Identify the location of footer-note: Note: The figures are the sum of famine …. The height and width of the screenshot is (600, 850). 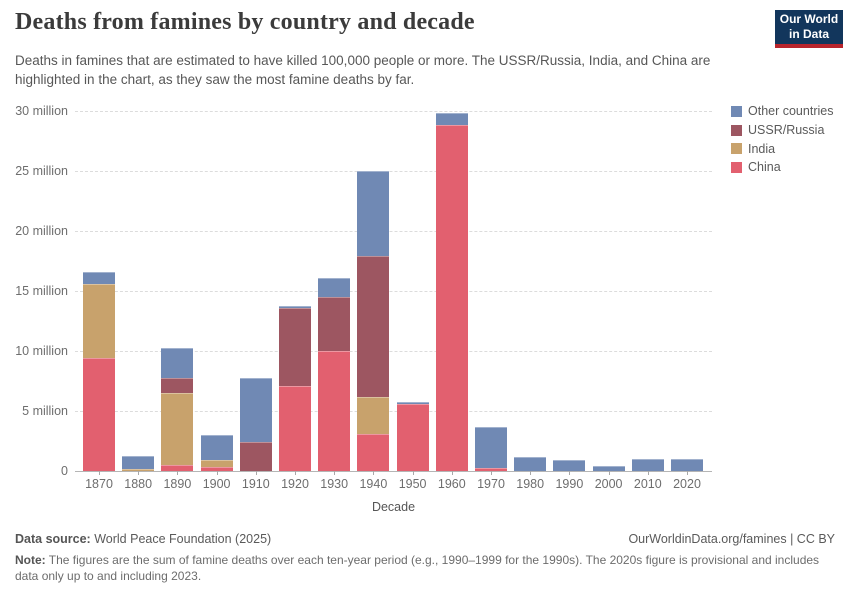
(418, 569).